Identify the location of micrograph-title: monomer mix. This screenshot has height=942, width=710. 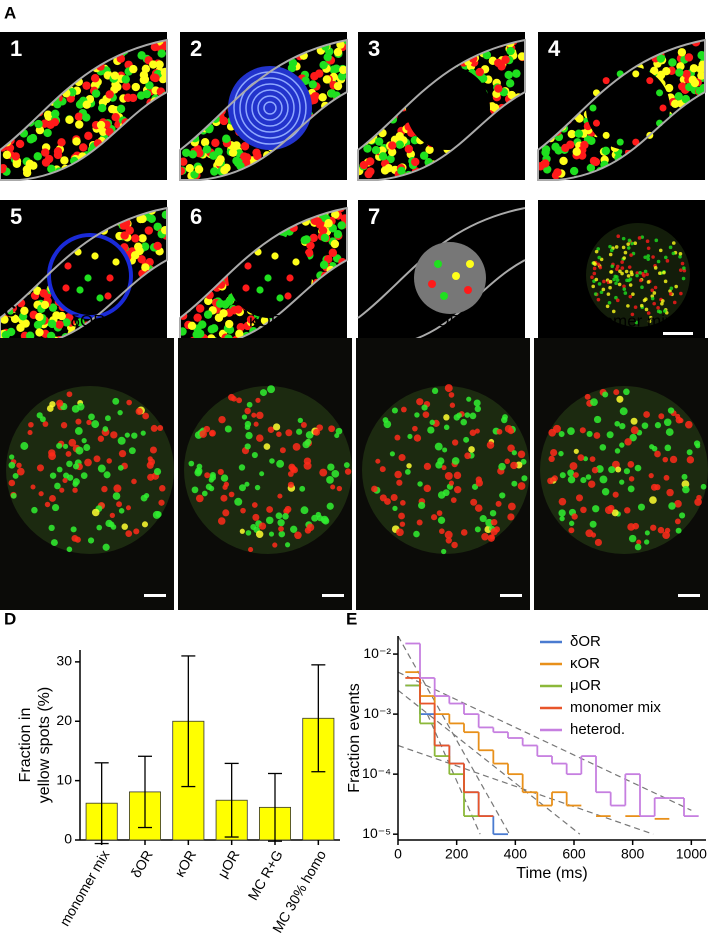
(622, 320).